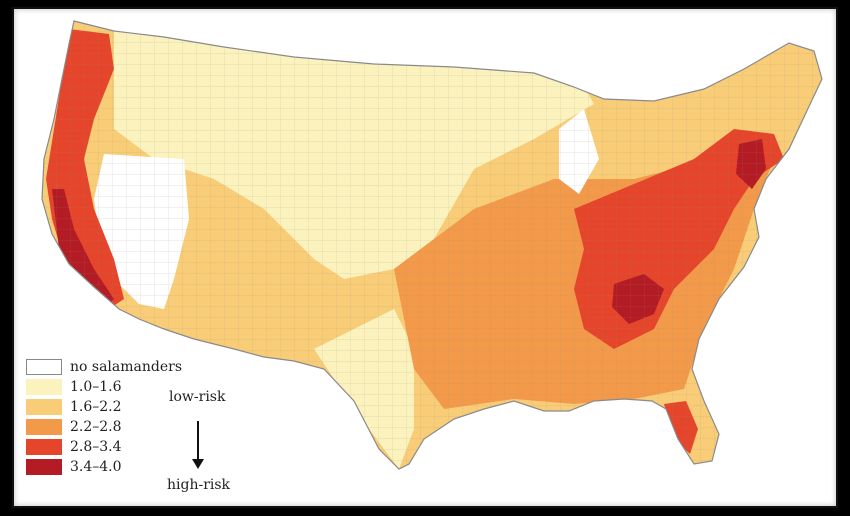 The width and height of the screenshot is (850, 516). What do you see at coordinates (96, 427) in the screenshot?
I see `legend-label: 2.2–2.8` at bounding box center [96, 427].